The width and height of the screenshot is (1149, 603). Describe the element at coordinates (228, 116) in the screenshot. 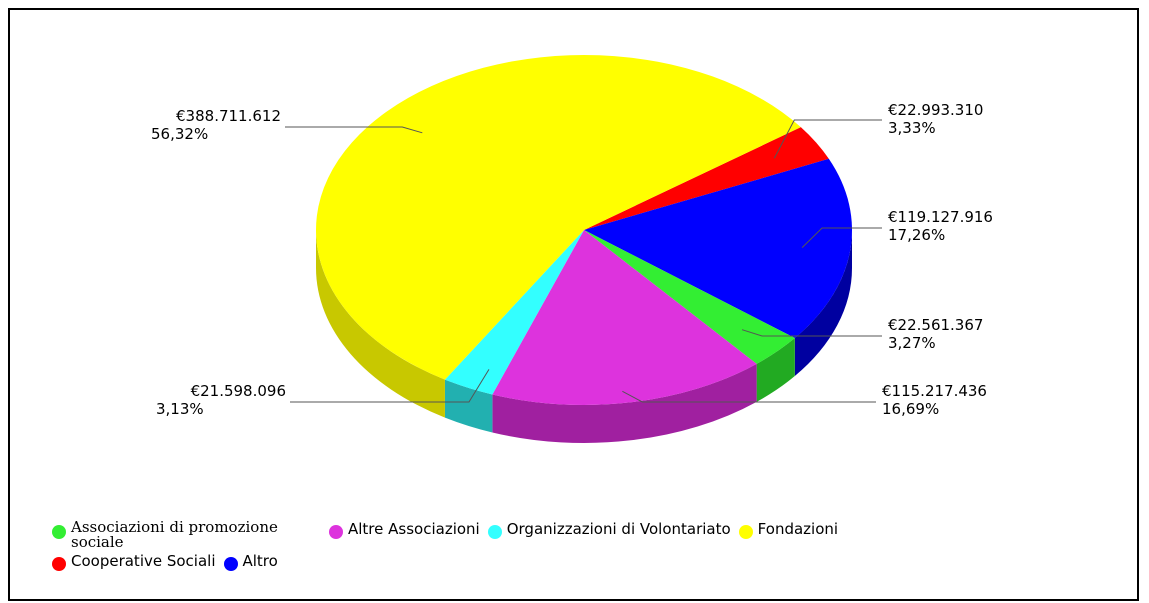

I see `data-label-value-fondazioni: €388.711.612` at that location.